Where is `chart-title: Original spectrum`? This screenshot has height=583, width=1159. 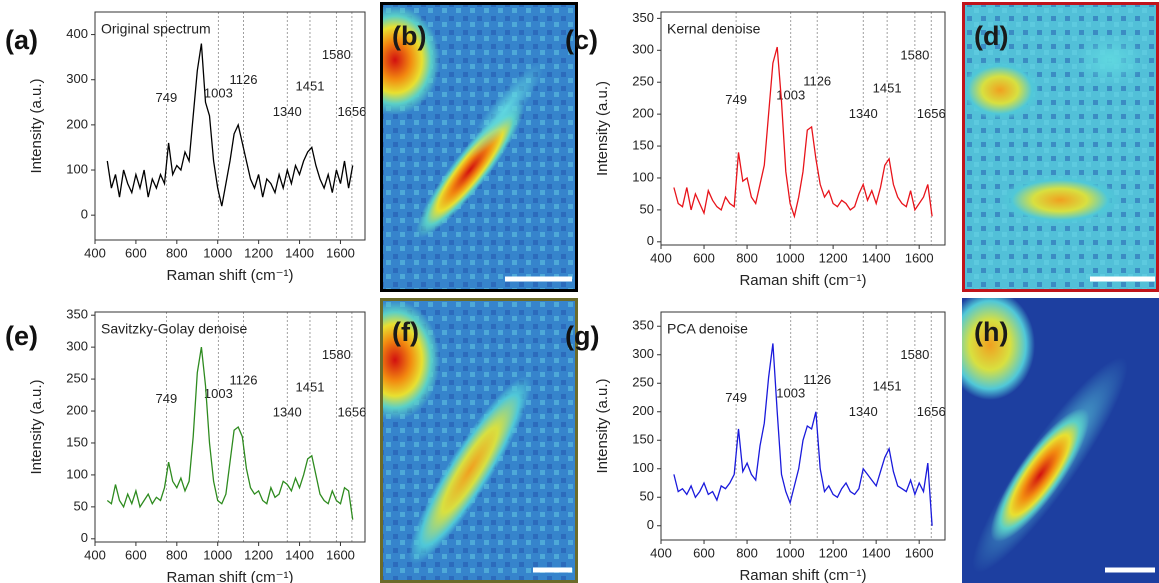
chart-title: Original spectrum is located at coordinates (156, 29).